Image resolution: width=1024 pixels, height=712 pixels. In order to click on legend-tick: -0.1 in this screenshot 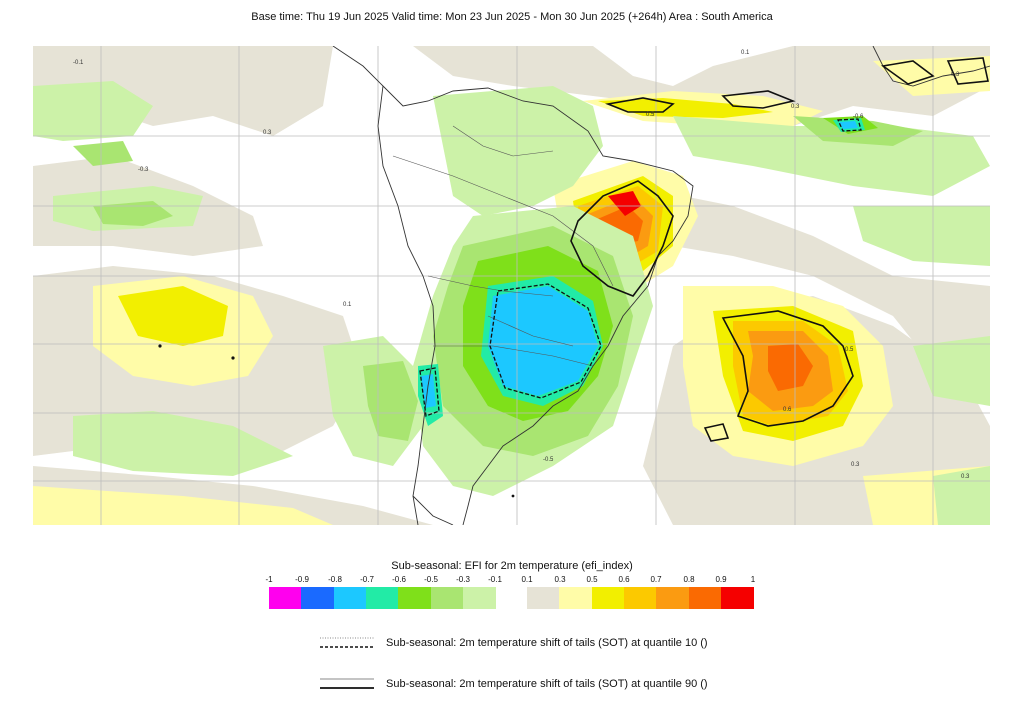, I will do `click(495, 579)`.